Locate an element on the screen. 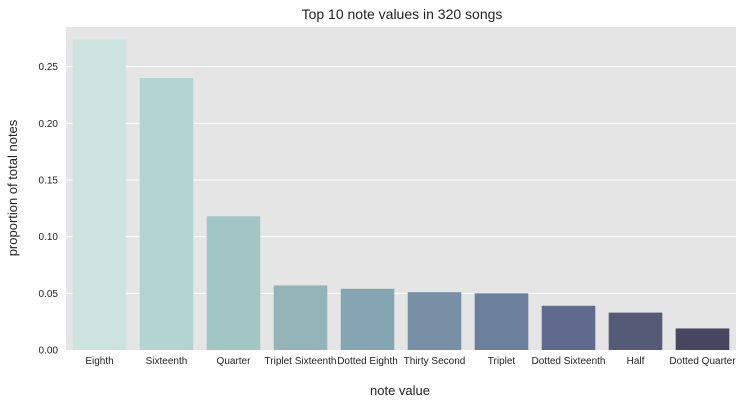  bar-dotted-eighth is located at coordinates (367, 319).